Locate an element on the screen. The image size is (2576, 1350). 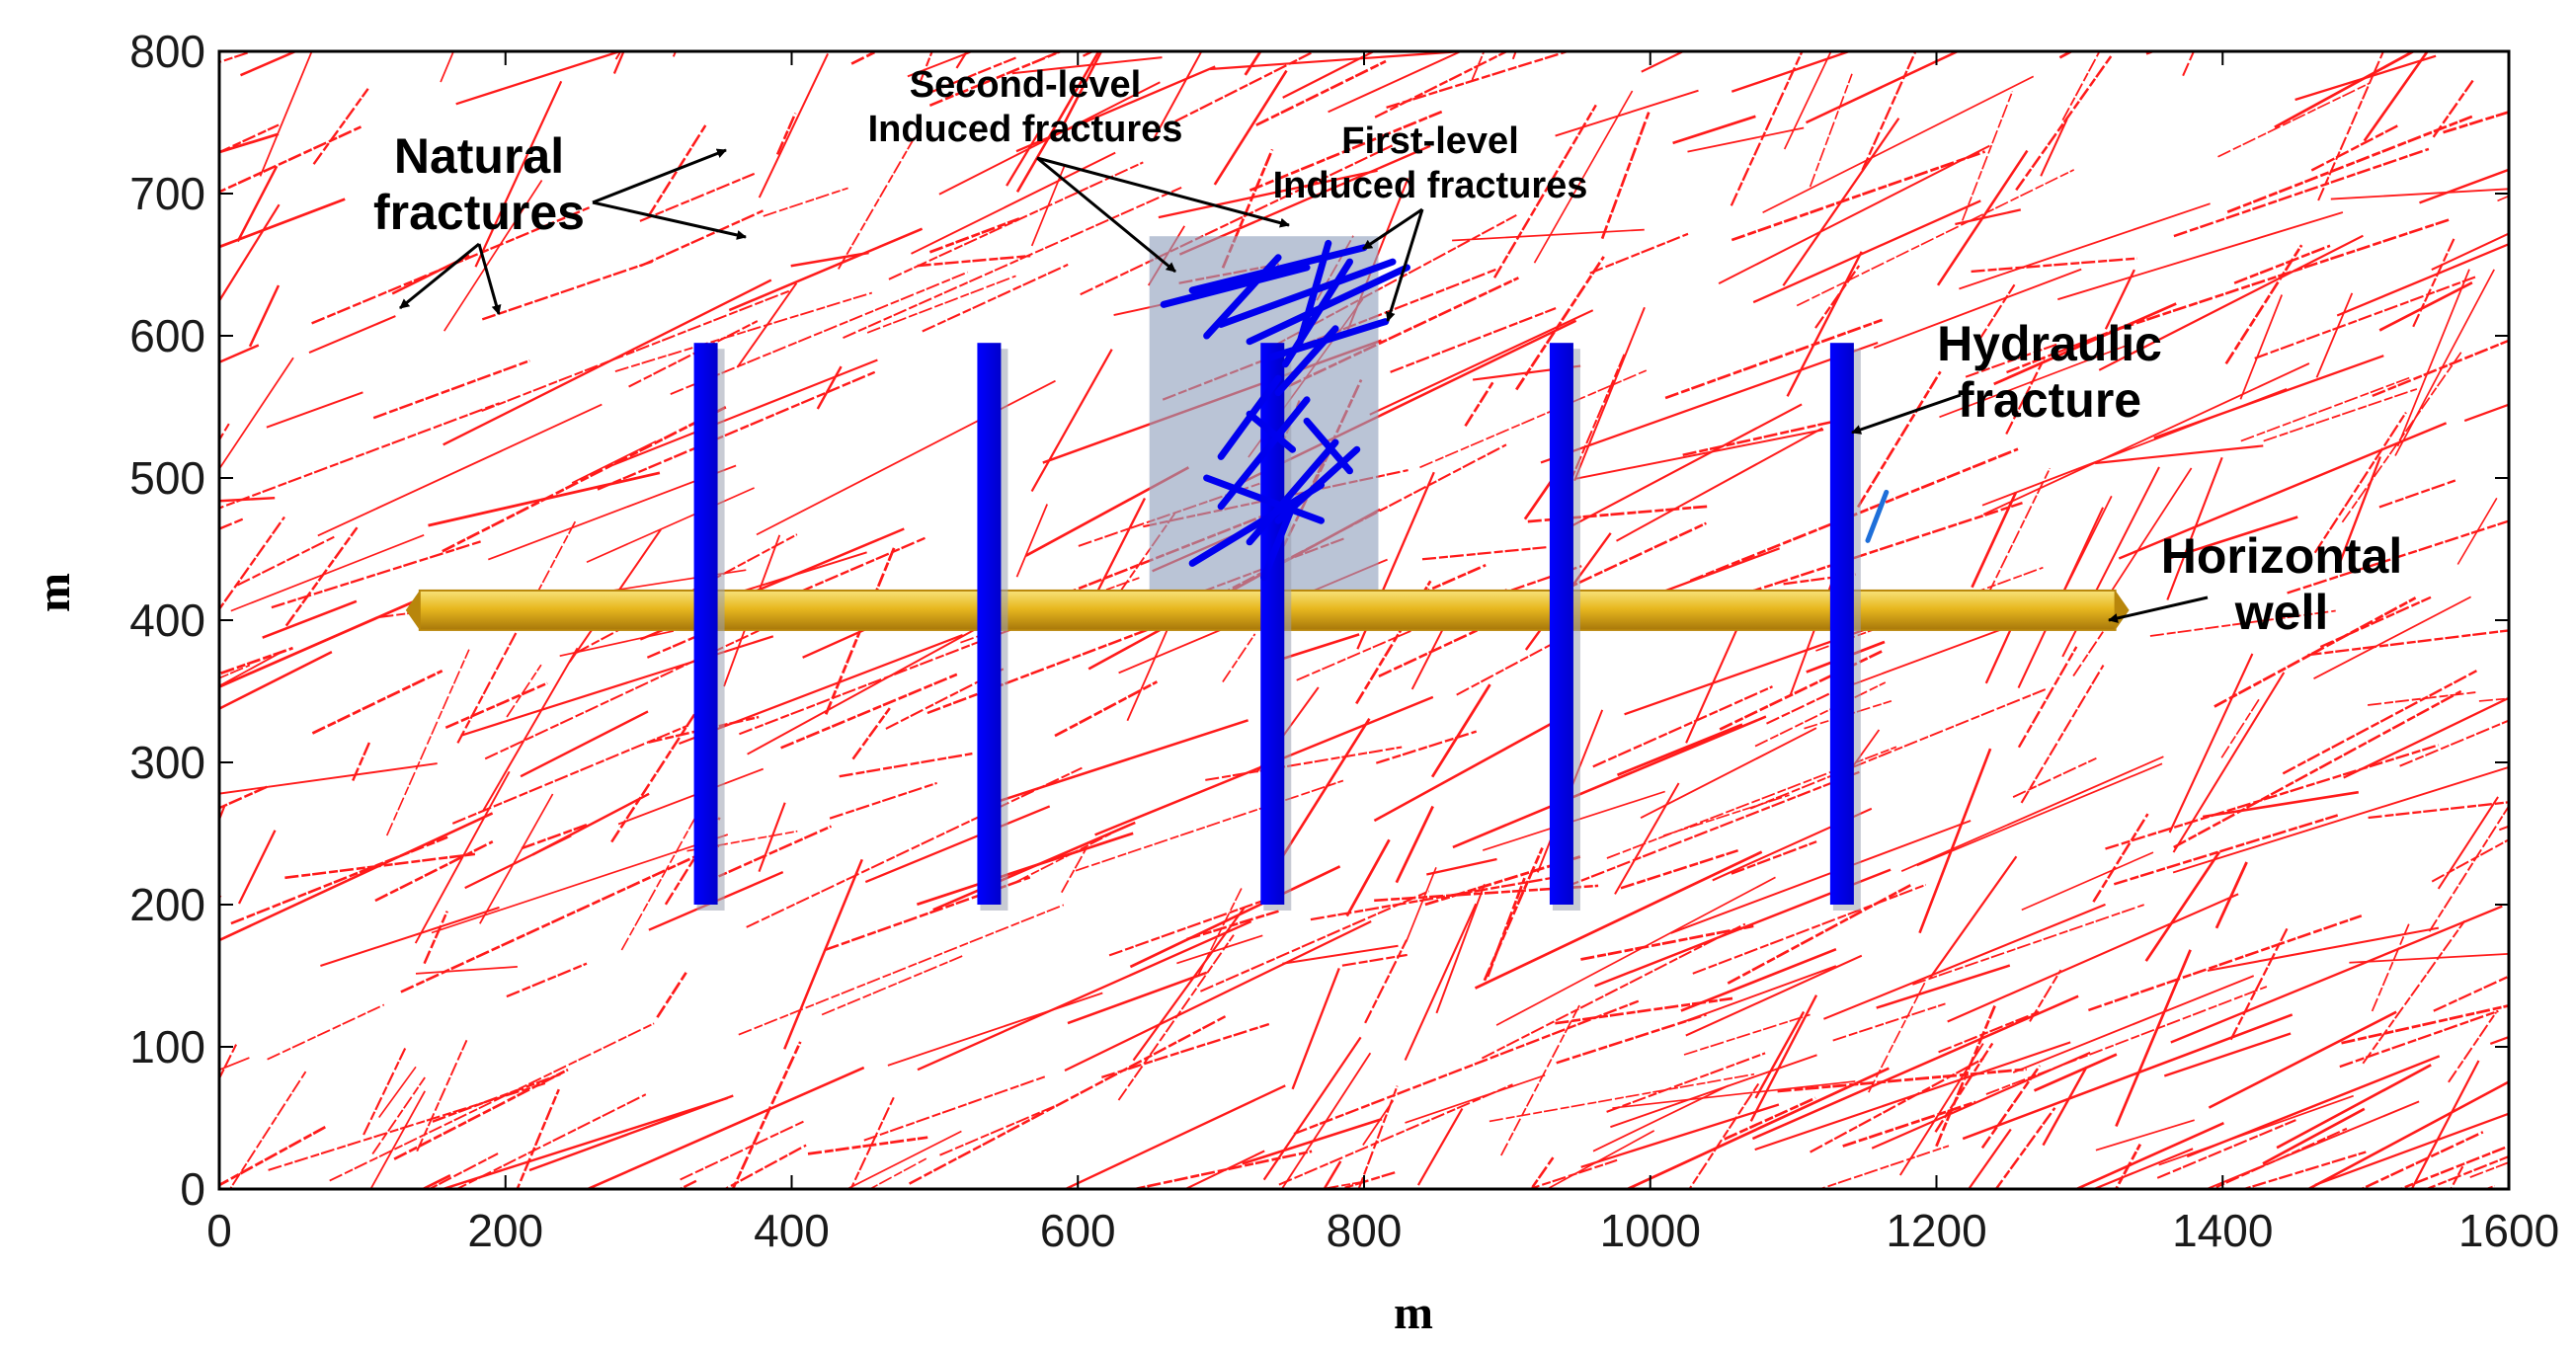
y-tick-label: 100 is located at coordinates (167, 1046).